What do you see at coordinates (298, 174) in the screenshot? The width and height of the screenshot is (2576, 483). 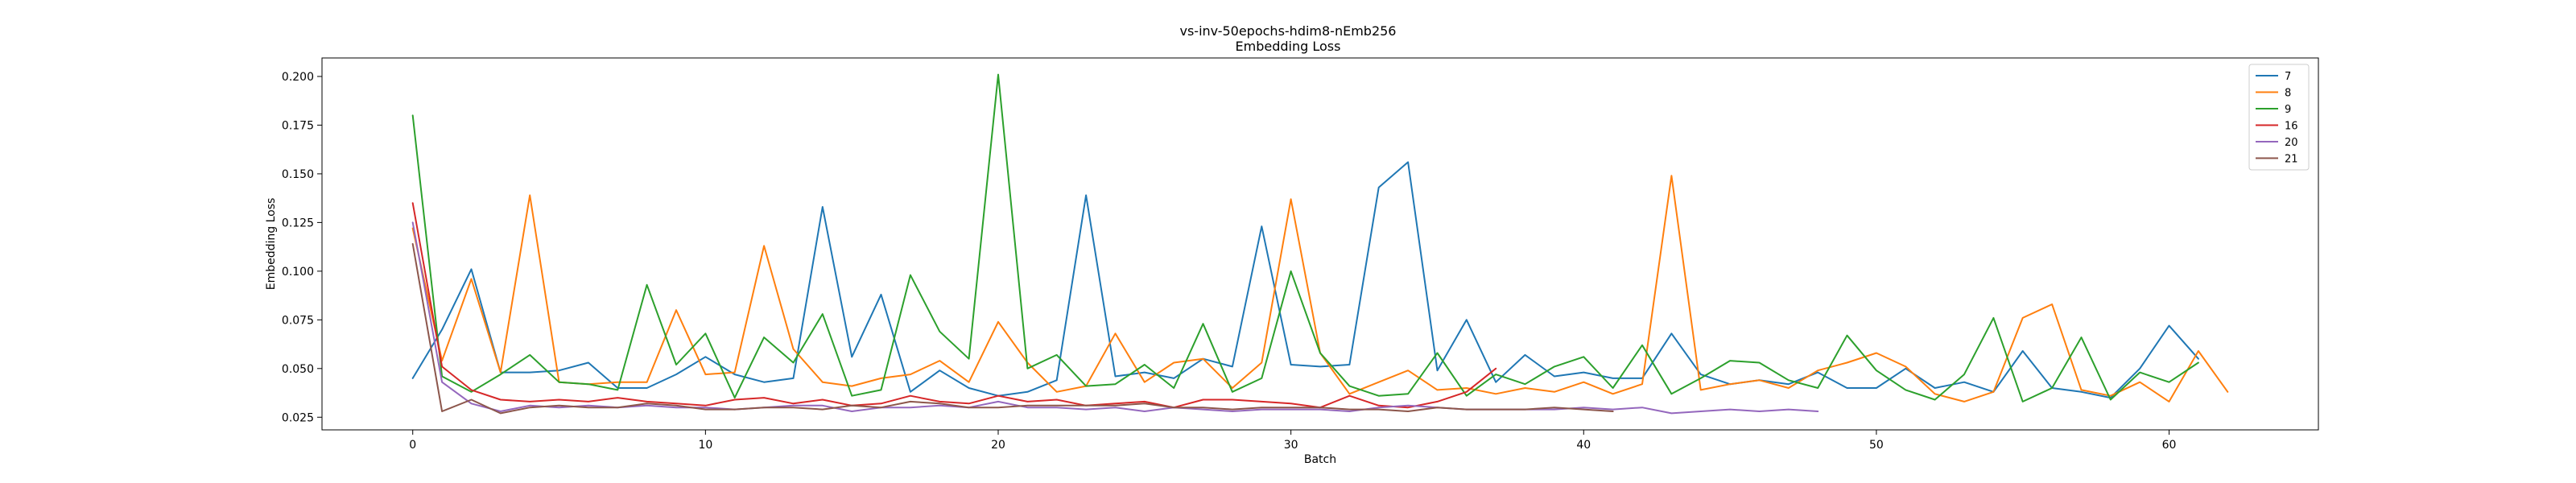 I see `y-tick-label: 0.150` at bounding box center [298, 174].